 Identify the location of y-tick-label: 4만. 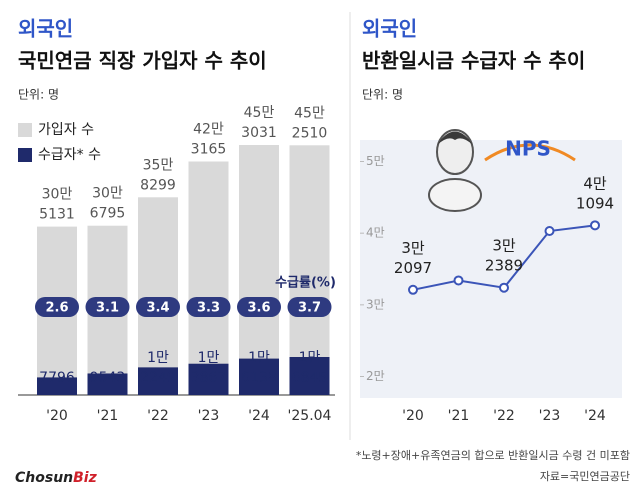
(375, 233).